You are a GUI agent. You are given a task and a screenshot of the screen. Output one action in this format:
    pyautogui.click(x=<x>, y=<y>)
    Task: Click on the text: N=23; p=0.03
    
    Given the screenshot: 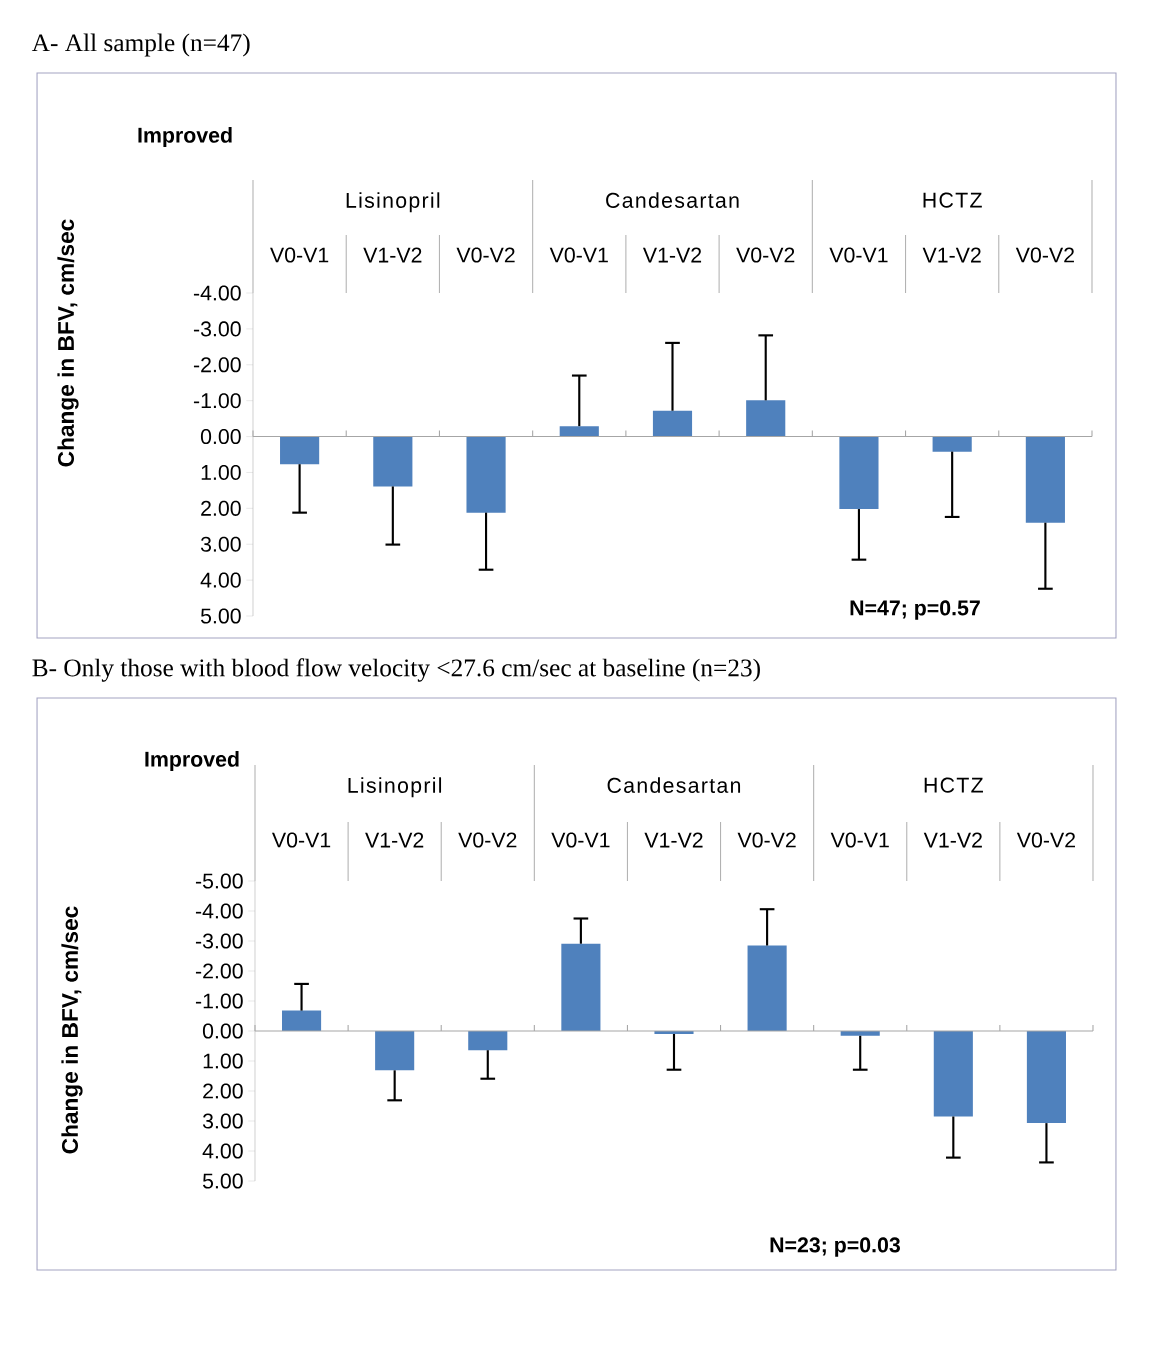 What is the action you would take?
    pyautogui.click(x=835, y=1247)
    